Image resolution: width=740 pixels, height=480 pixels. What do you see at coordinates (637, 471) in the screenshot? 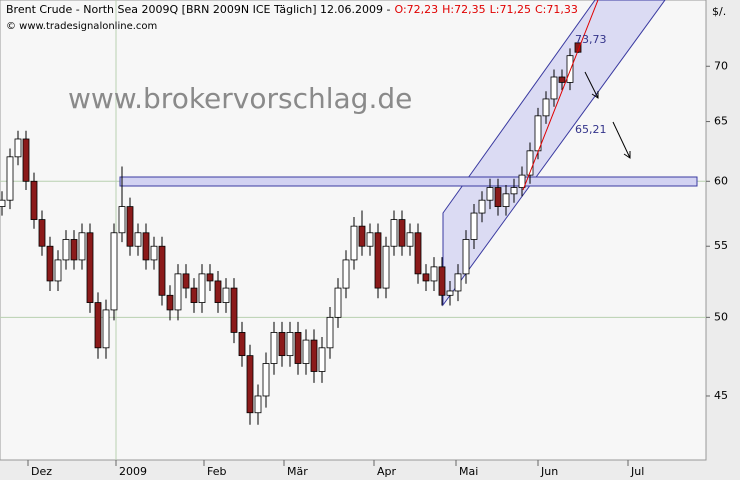
I see `x-tick-label: Jul` at bounding box center [637, 471].